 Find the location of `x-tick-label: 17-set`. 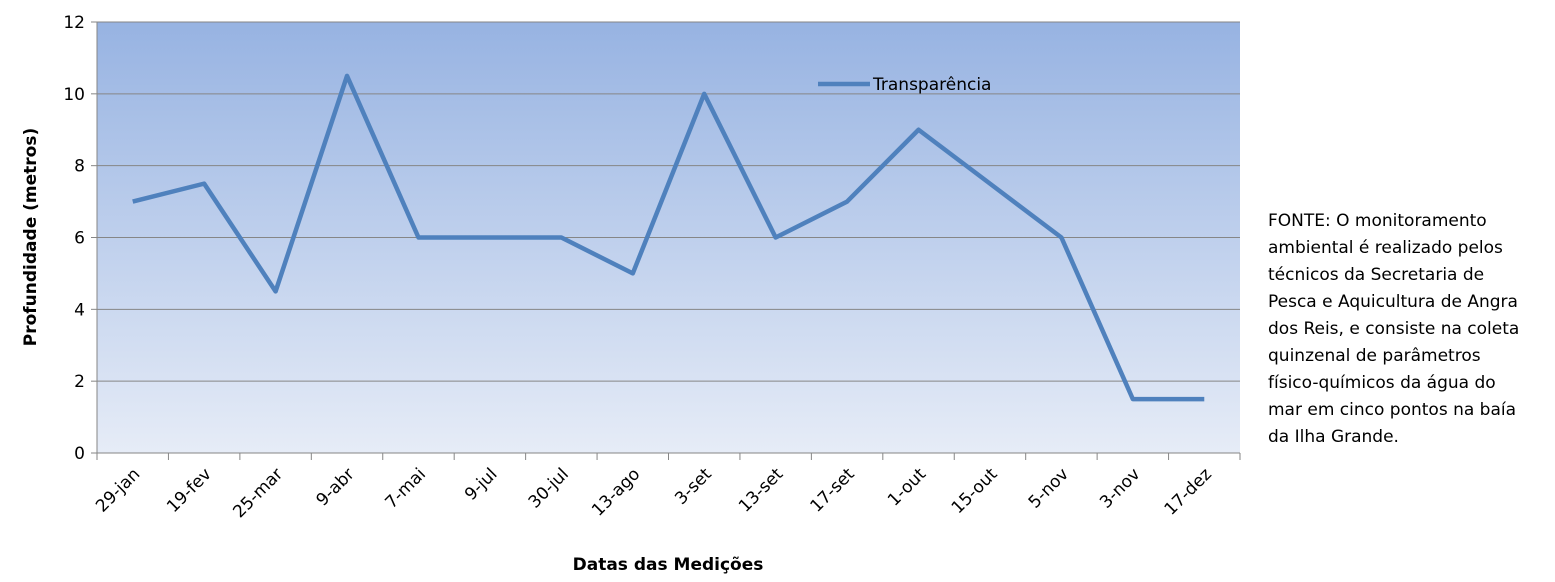

x-tick-label: 17-set is located at coordinates (832, 490).